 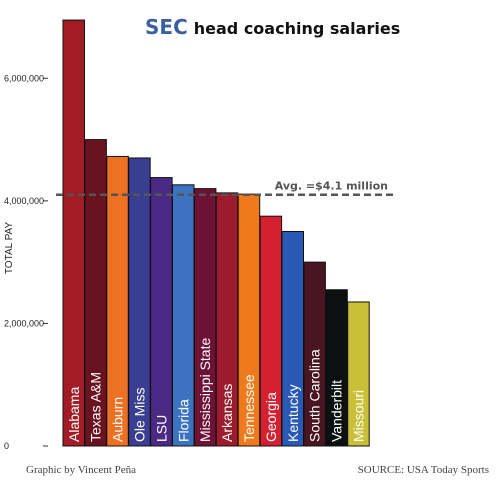 I want to click on bar-category-label: Alabama, so click(x=74, y=414).